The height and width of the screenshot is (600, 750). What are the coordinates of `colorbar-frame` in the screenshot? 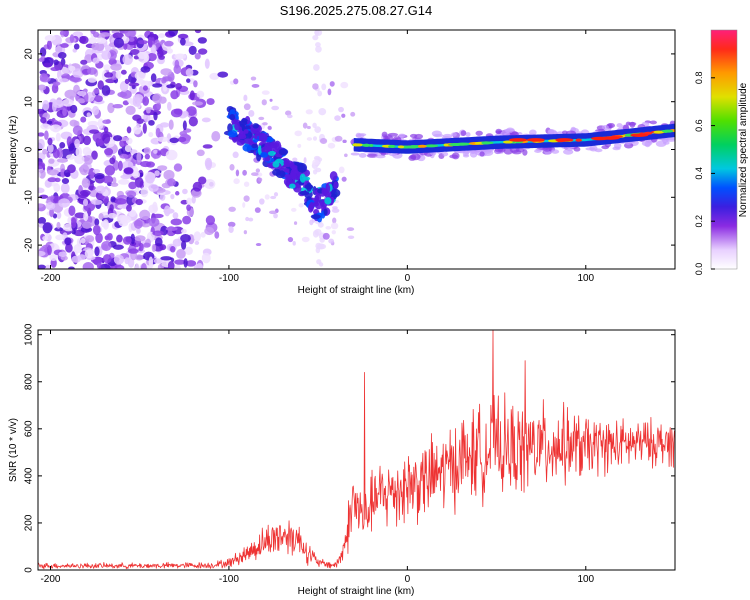 It's located at (724, 149).